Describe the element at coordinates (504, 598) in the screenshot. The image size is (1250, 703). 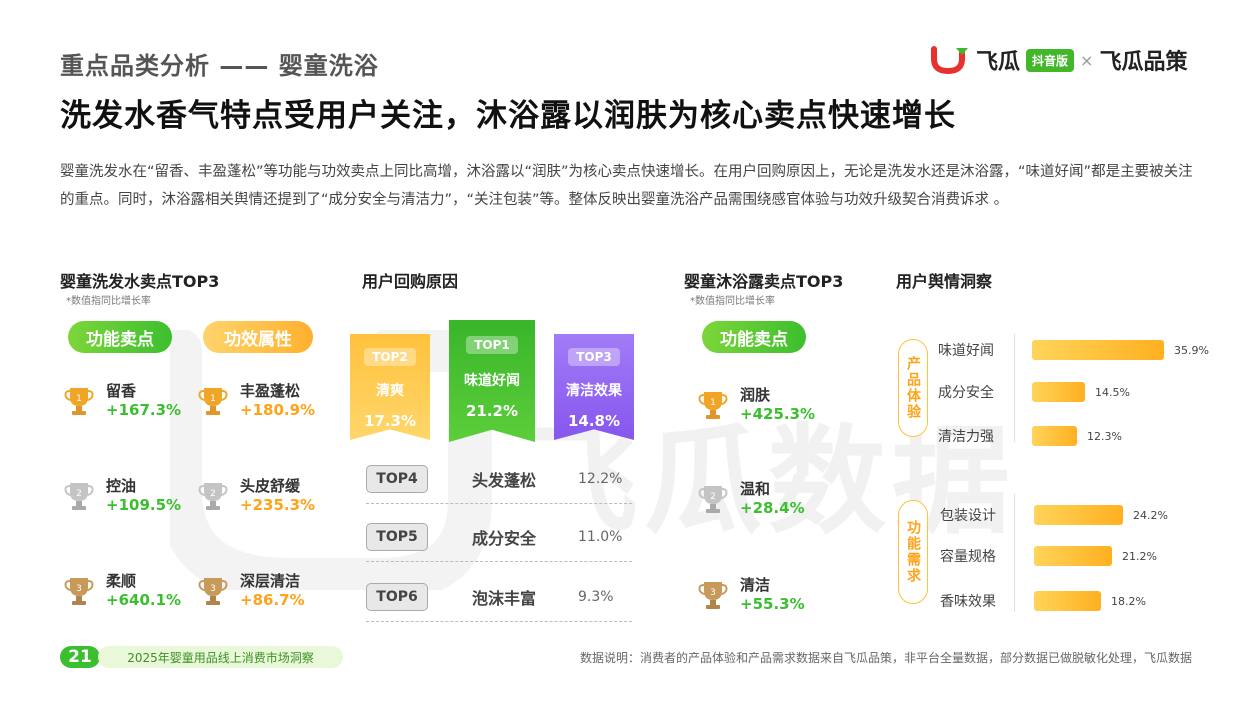
I see `row-name-top6: 泡沫丰富` at that location.